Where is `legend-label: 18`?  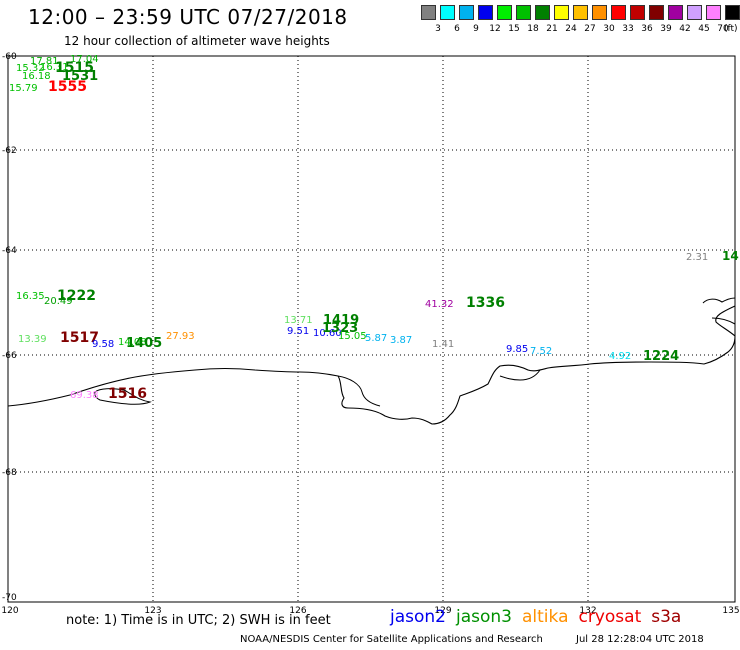 legend-label: 18 is located at coordinates (533, 29).